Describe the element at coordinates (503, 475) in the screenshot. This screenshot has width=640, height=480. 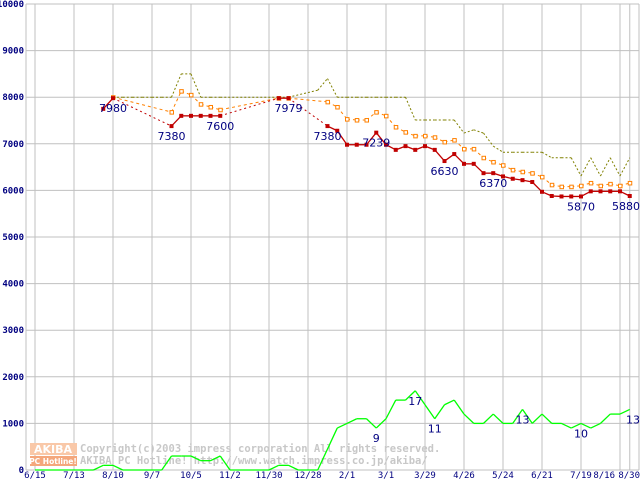
I see `x-tick-label: 5/24` at that location.